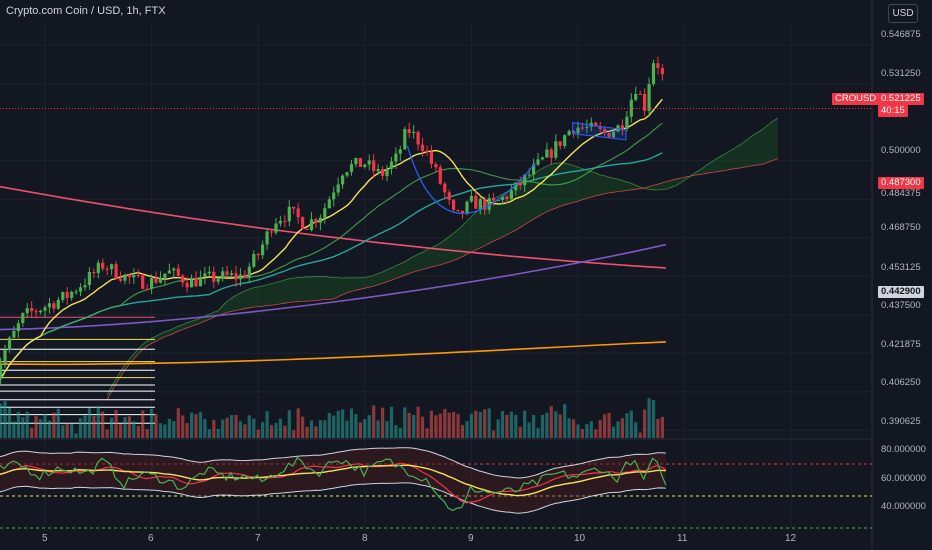 The width and height of the screenshot is (932, 550). I want to click on time-label: 5, so click(45, 538).